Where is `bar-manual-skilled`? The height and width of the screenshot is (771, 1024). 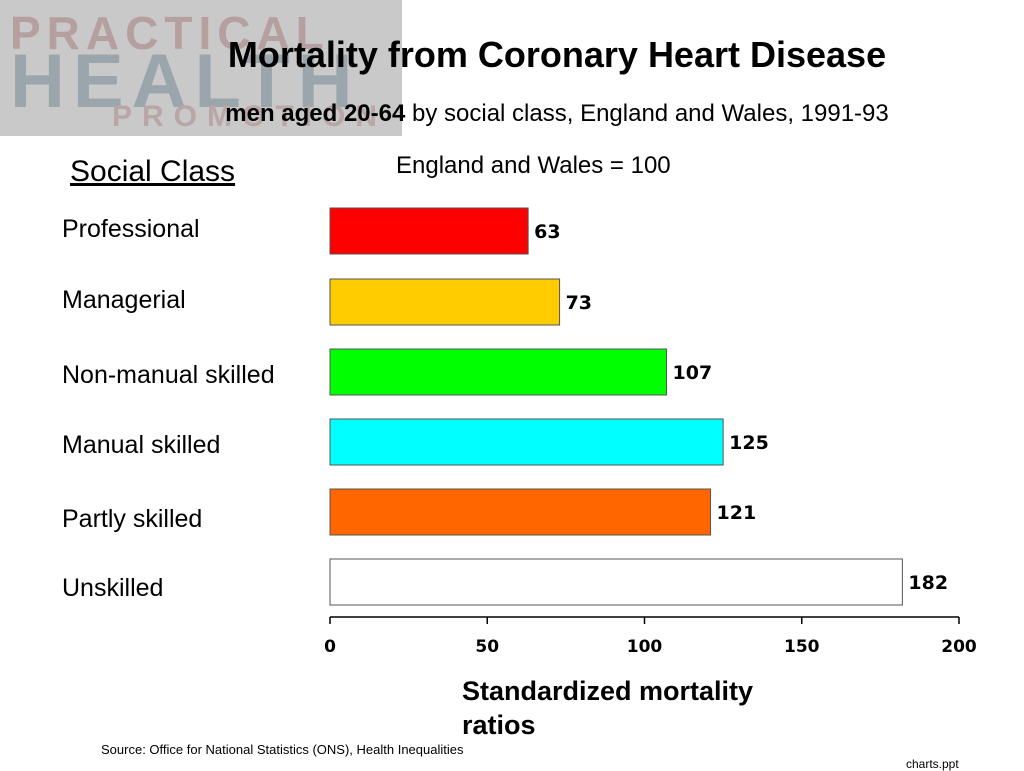
bar-manual-skilled is located at coordinates (526, 442).